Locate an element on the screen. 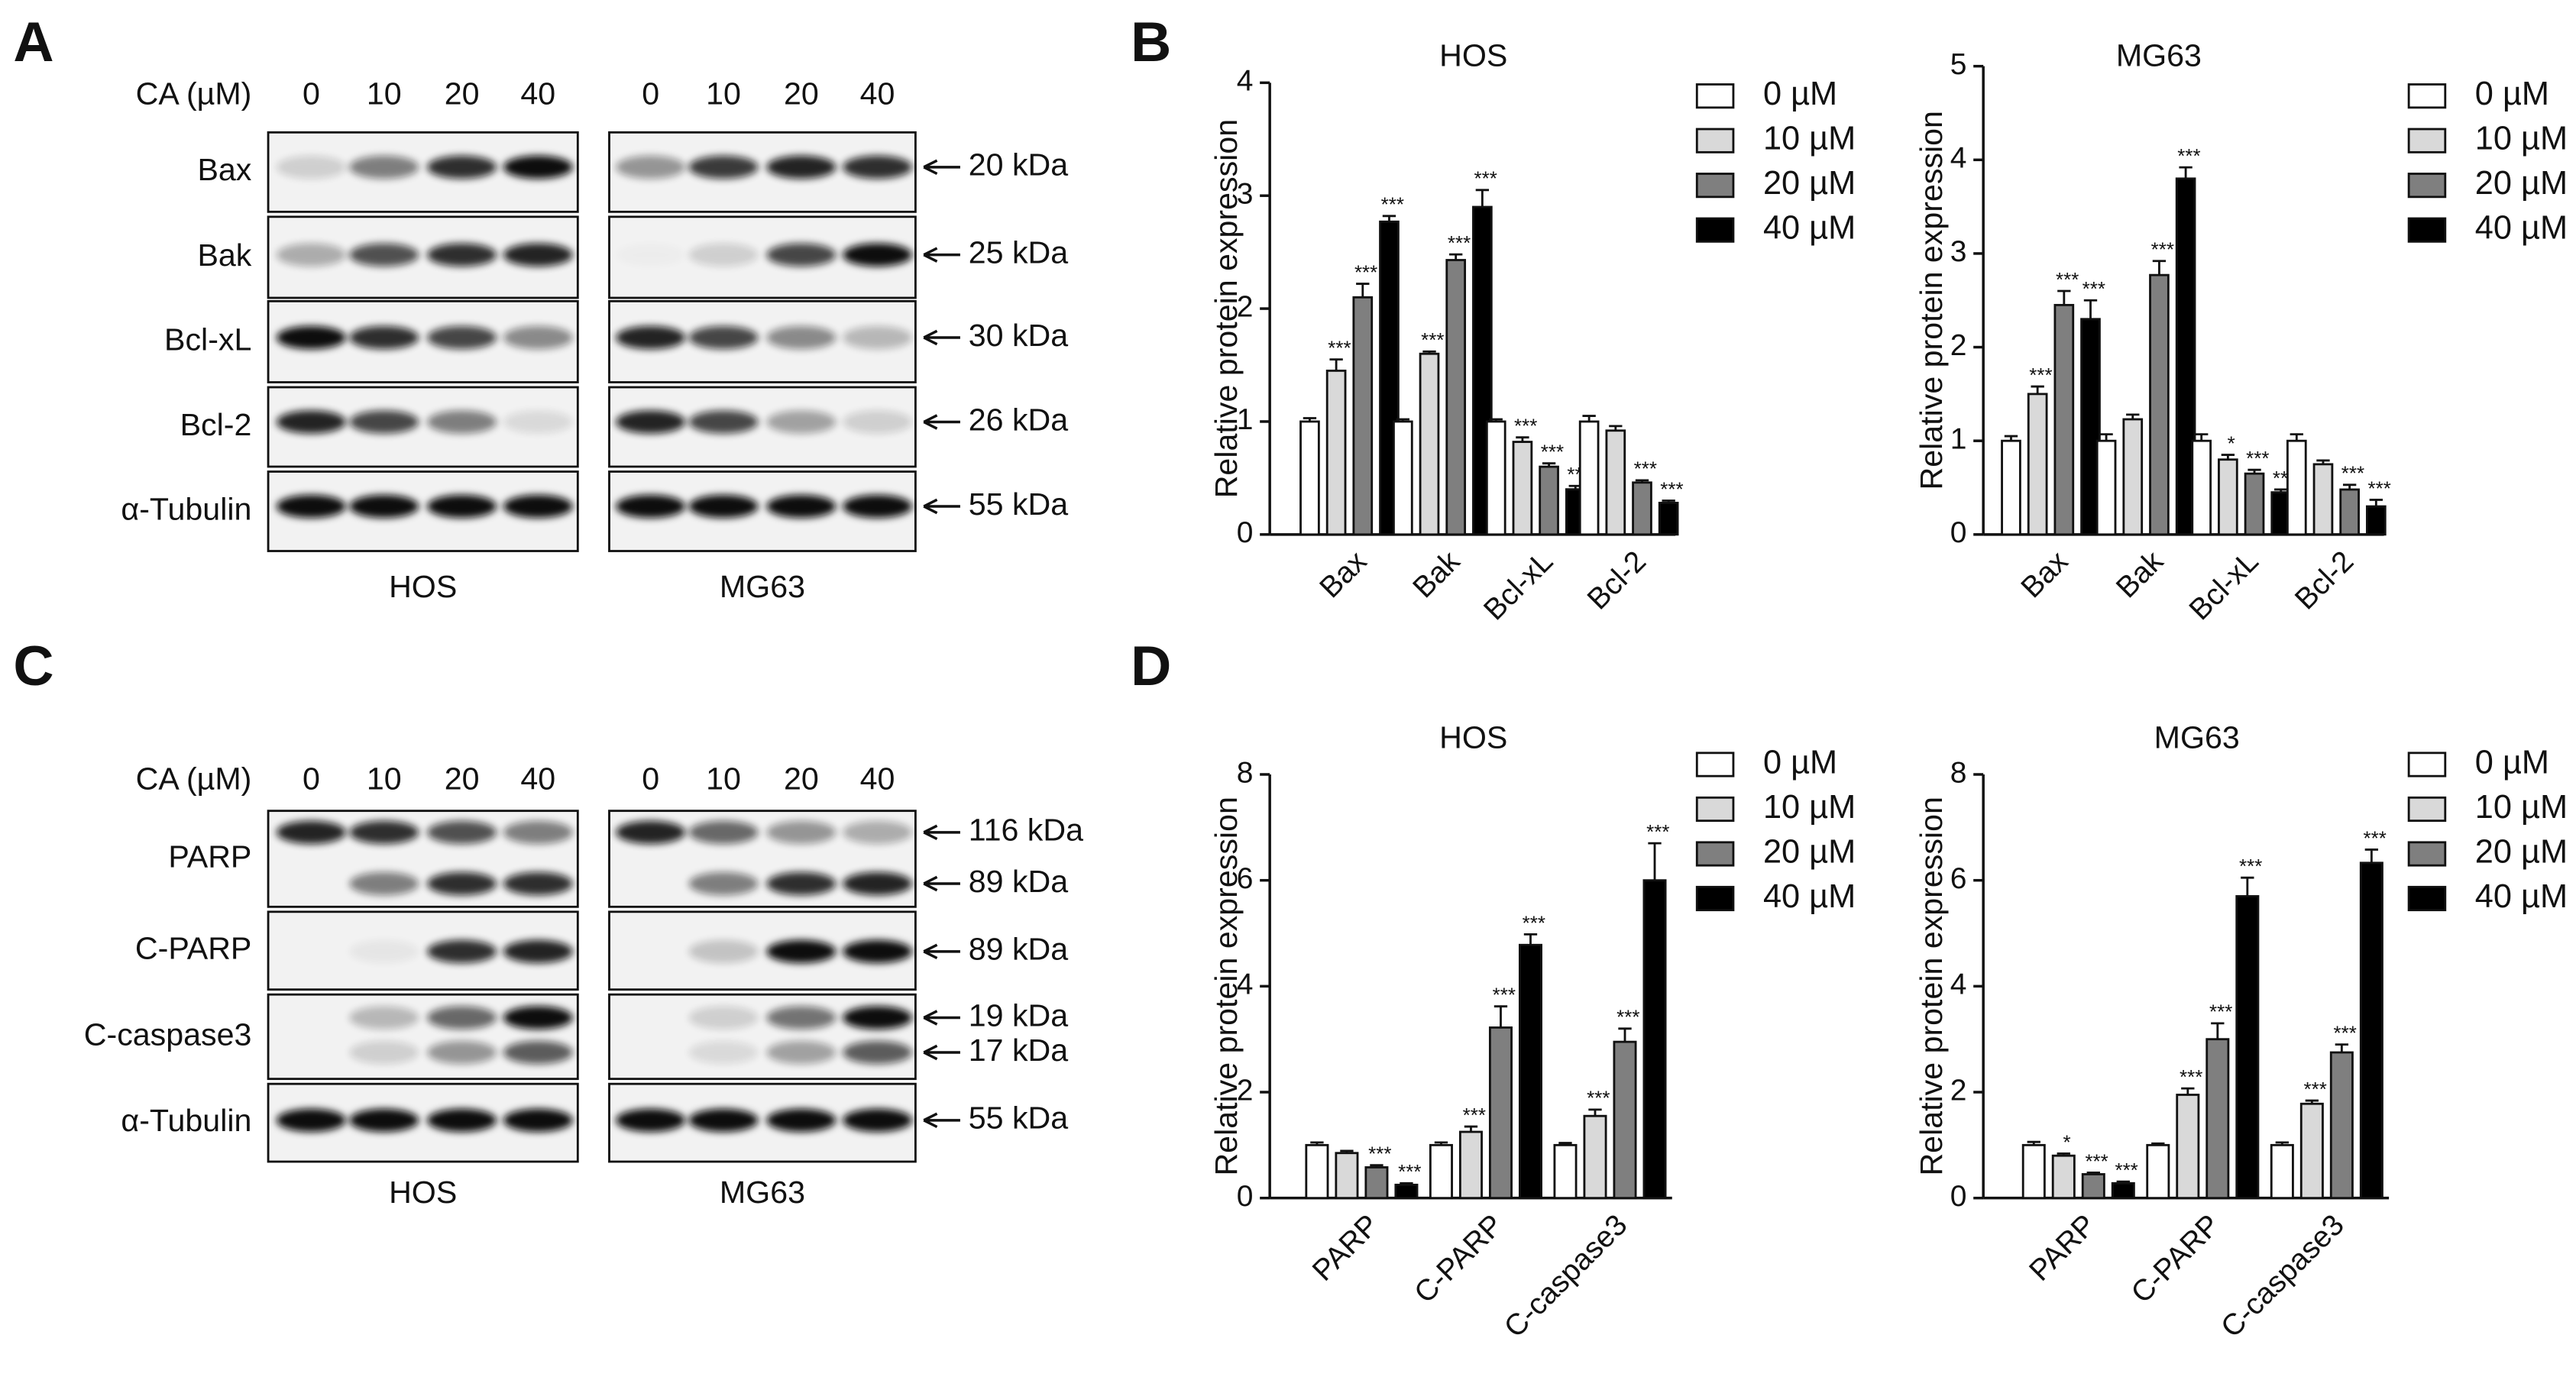 This screenshot has height=1390, width=2576. legend-label: 10 µM is located at coordinates (2521, 807).